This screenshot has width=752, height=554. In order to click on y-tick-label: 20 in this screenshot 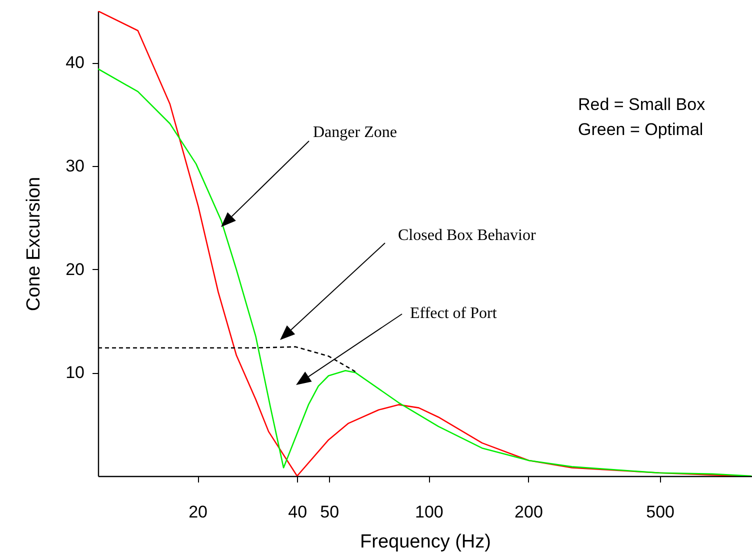, I will do `click(75, 269)`.